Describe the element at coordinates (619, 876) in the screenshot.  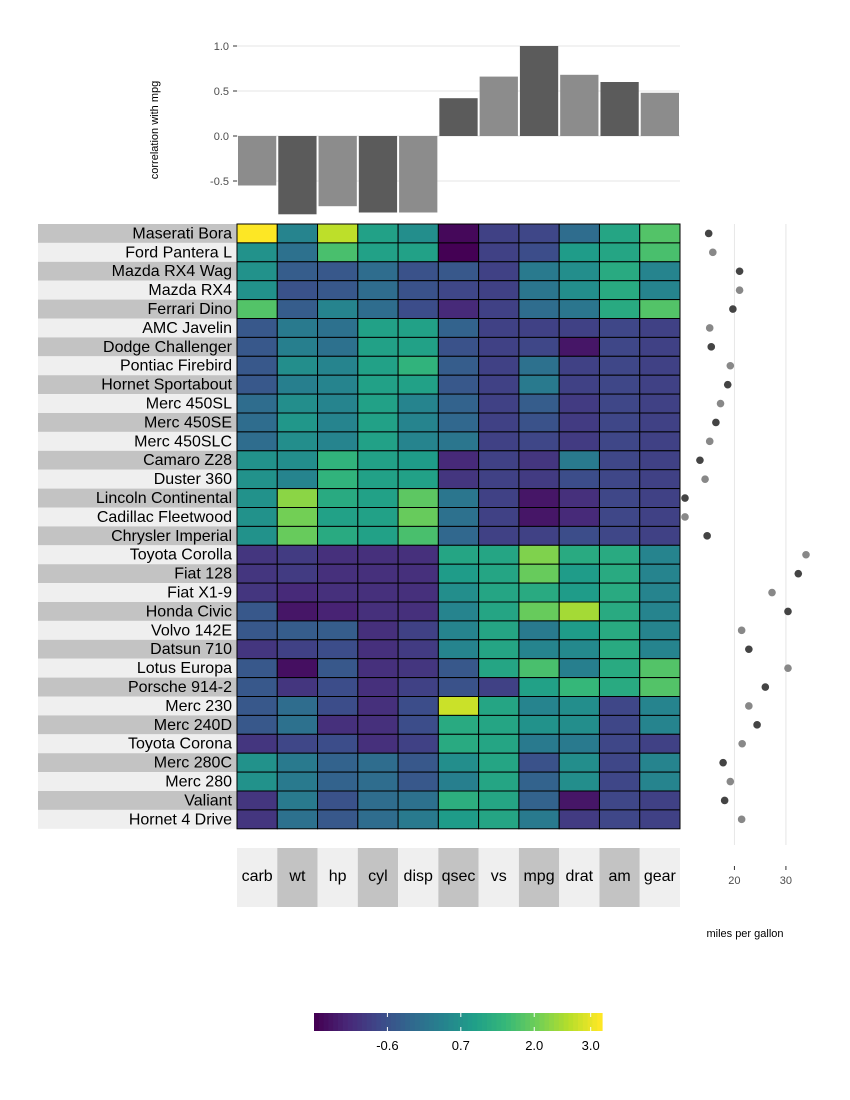
I see `column-label: am` at that location.